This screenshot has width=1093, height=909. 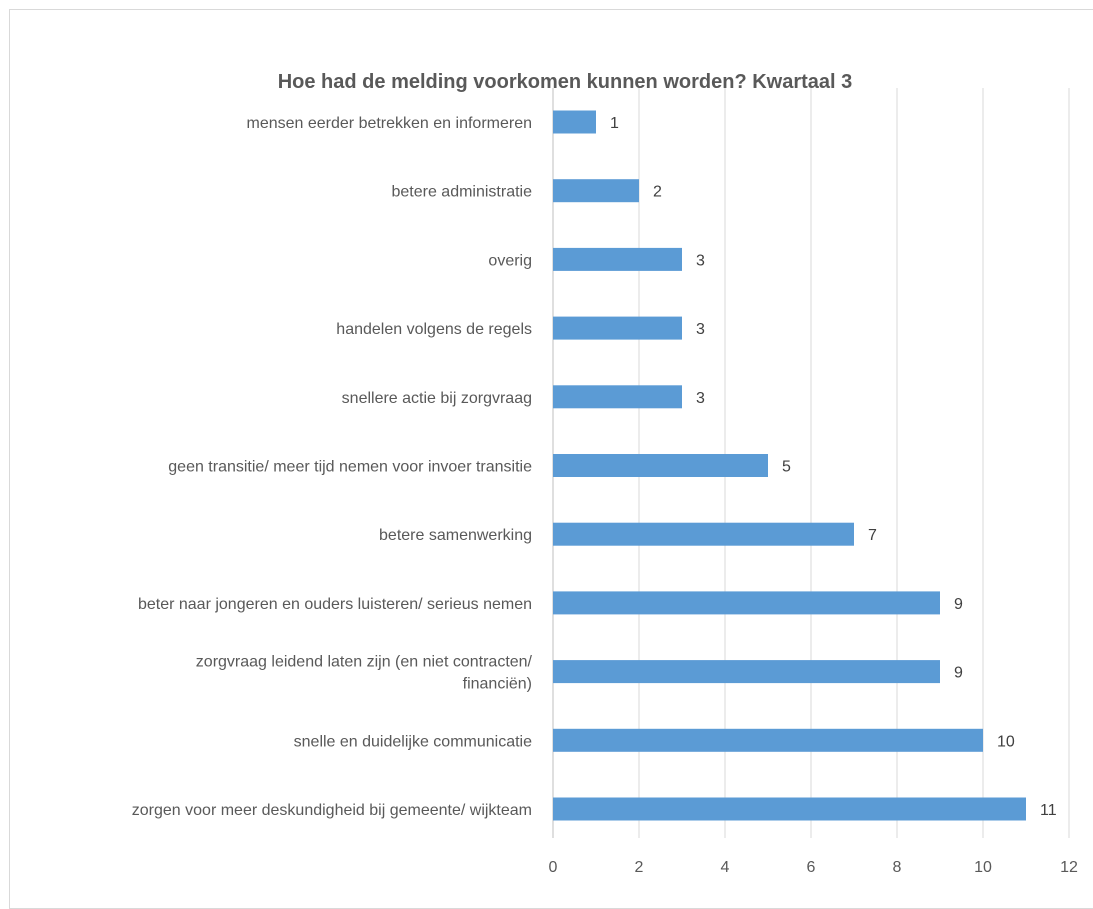 I want to click on x-tick-label: 8, so click(x=897, y=867).